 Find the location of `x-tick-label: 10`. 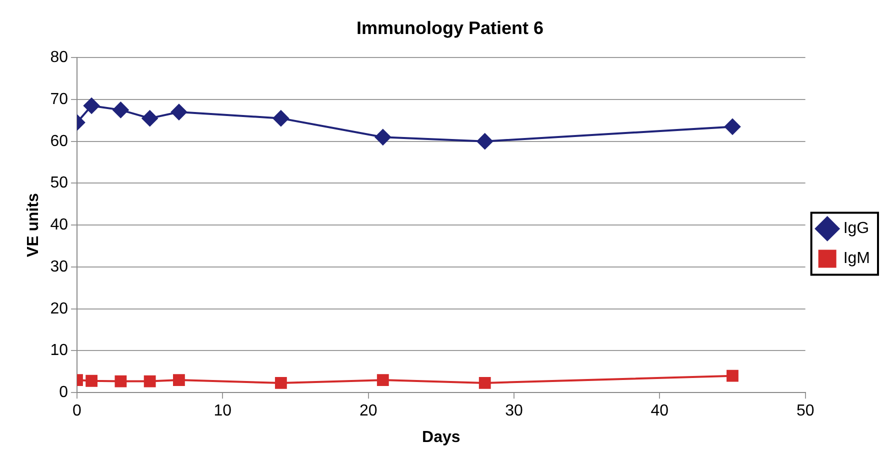

x-tick-label: 10 is located at coordinates (223, 411).